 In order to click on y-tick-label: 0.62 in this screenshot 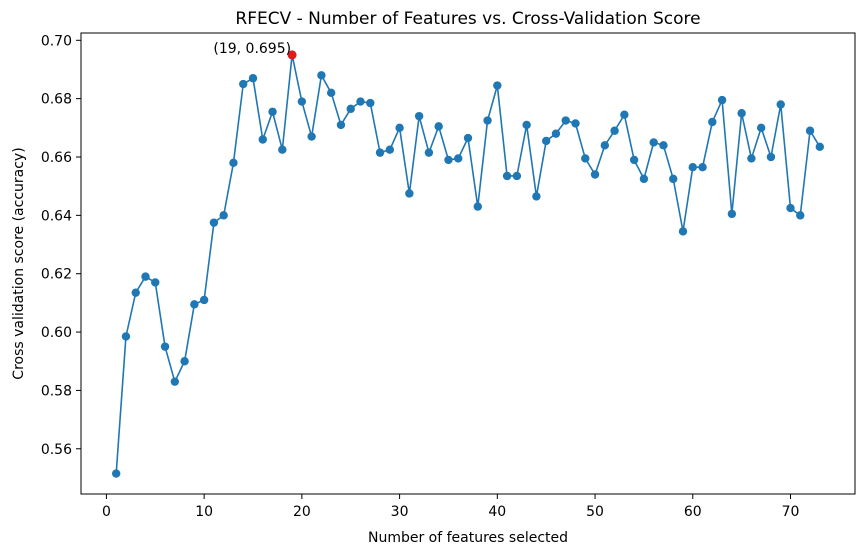, I will do `click(56, 275)`.